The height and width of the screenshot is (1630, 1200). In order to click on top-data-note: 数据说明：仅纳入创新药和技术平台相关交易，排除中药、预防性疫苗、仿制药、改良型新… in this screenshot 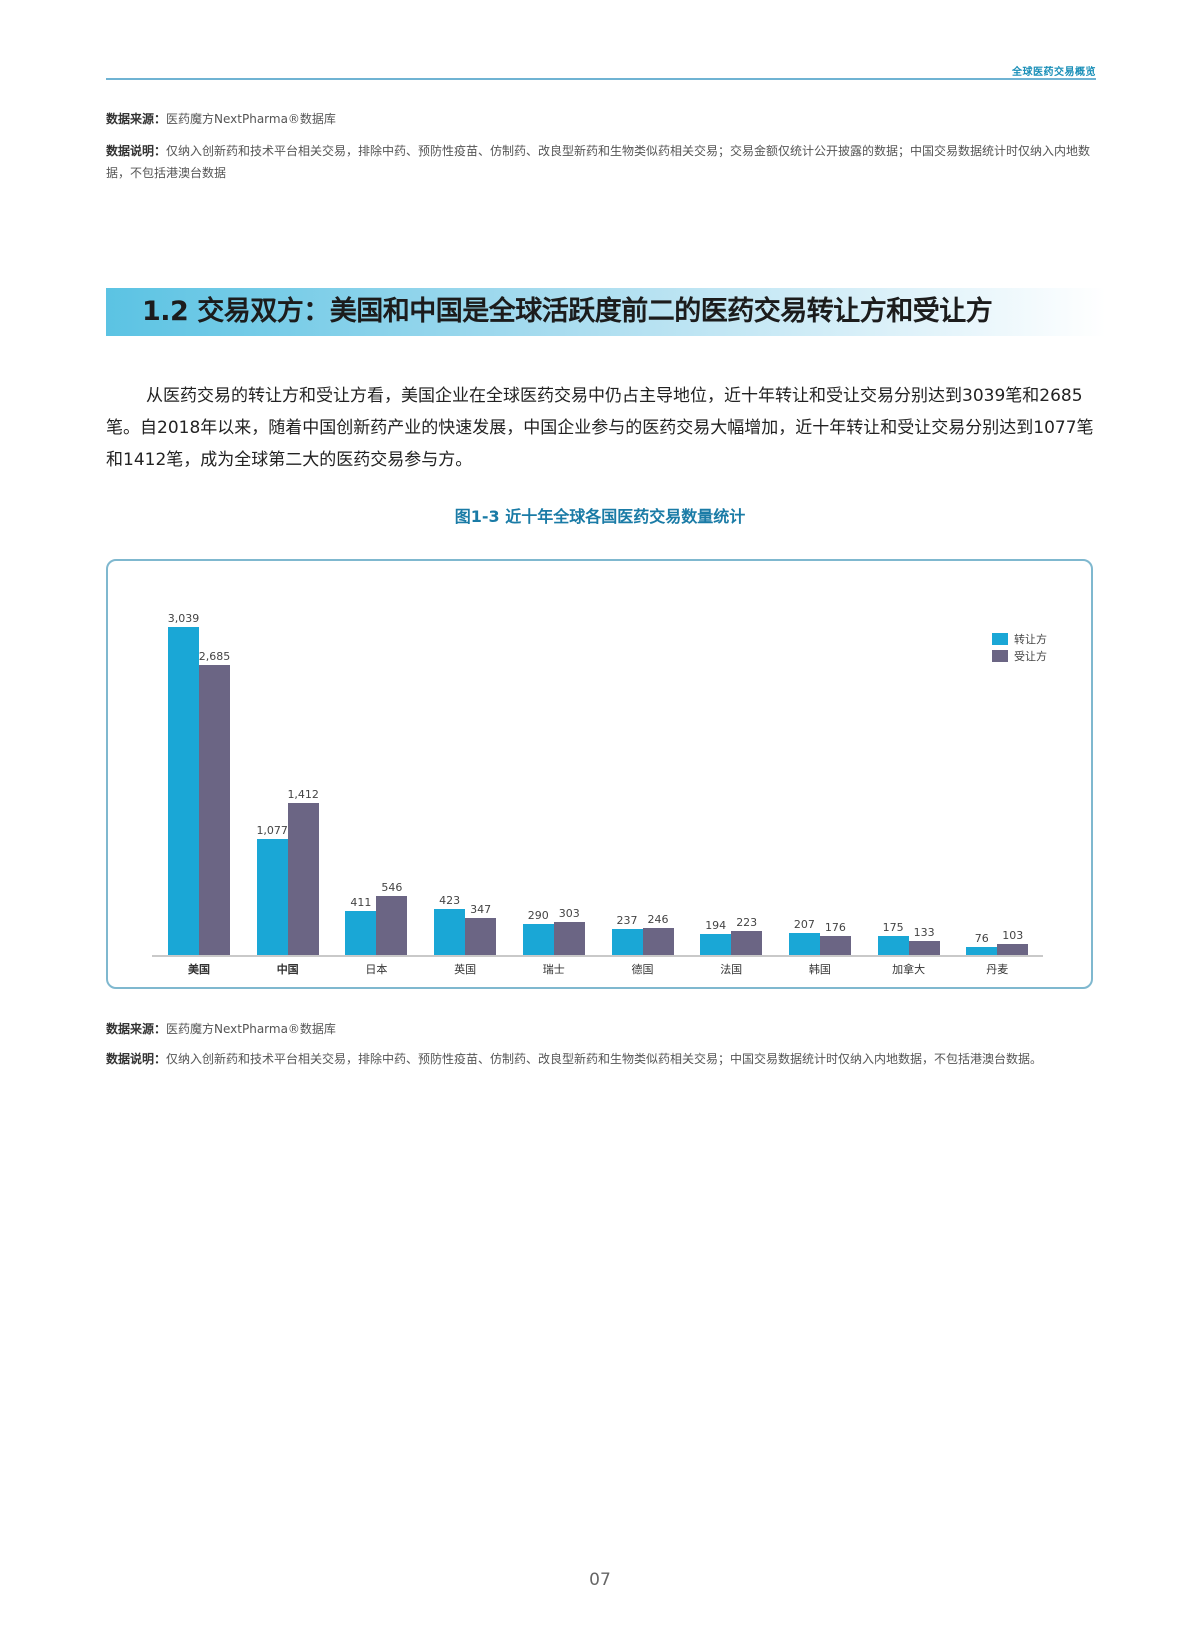, I will do `click(601, 162)`.